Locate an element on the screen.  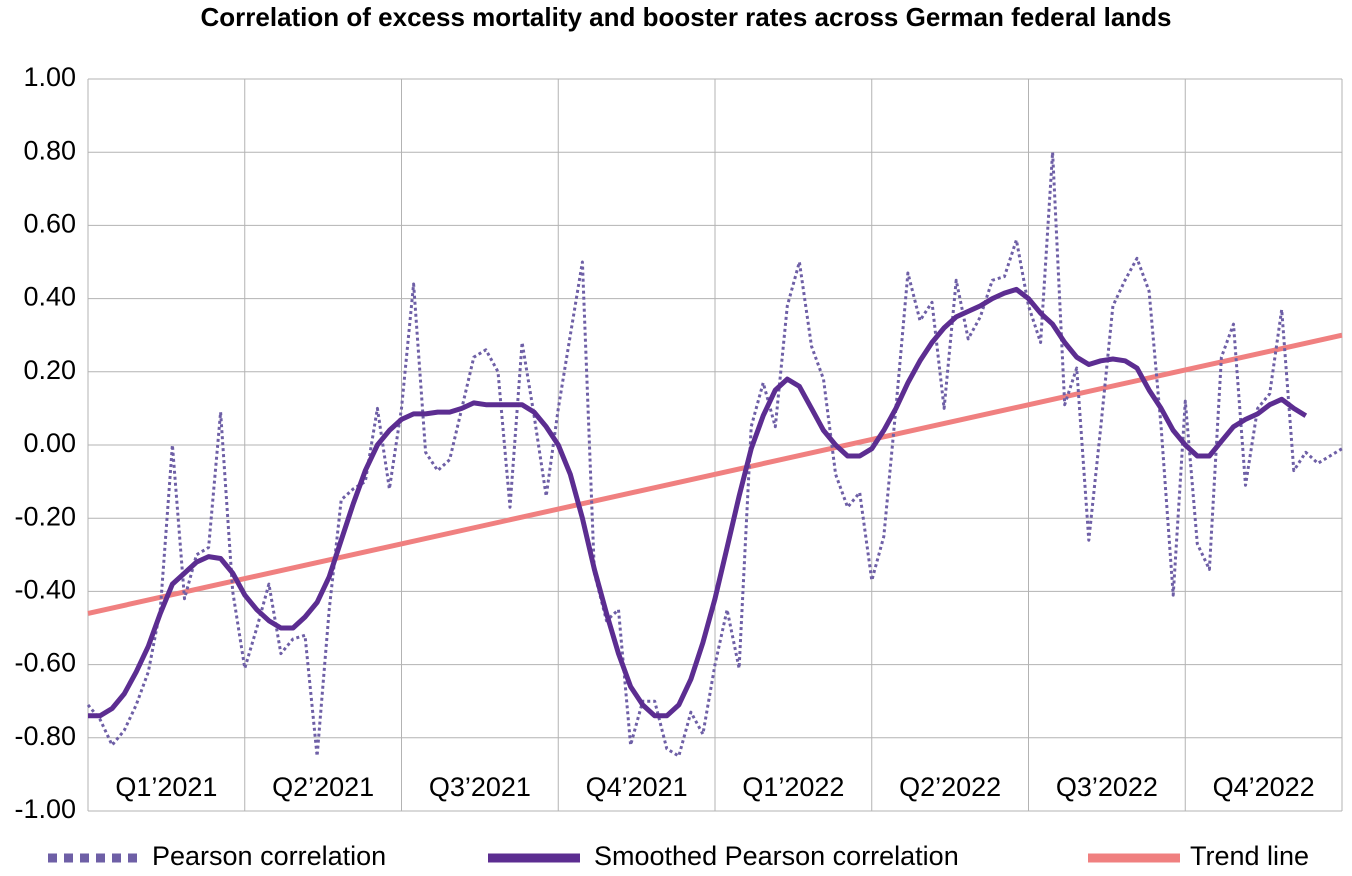
x-tick-label: Q1’2022 is located at coordinates (793, 787).